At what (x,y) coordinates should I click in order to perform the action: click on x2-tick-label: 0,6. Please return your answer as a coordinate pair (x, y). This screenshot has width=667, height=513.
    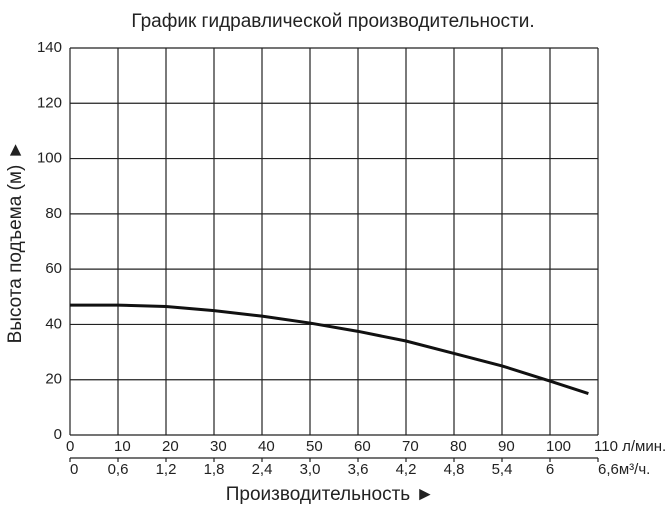
    Looking at the image, I should click on (118, 469).